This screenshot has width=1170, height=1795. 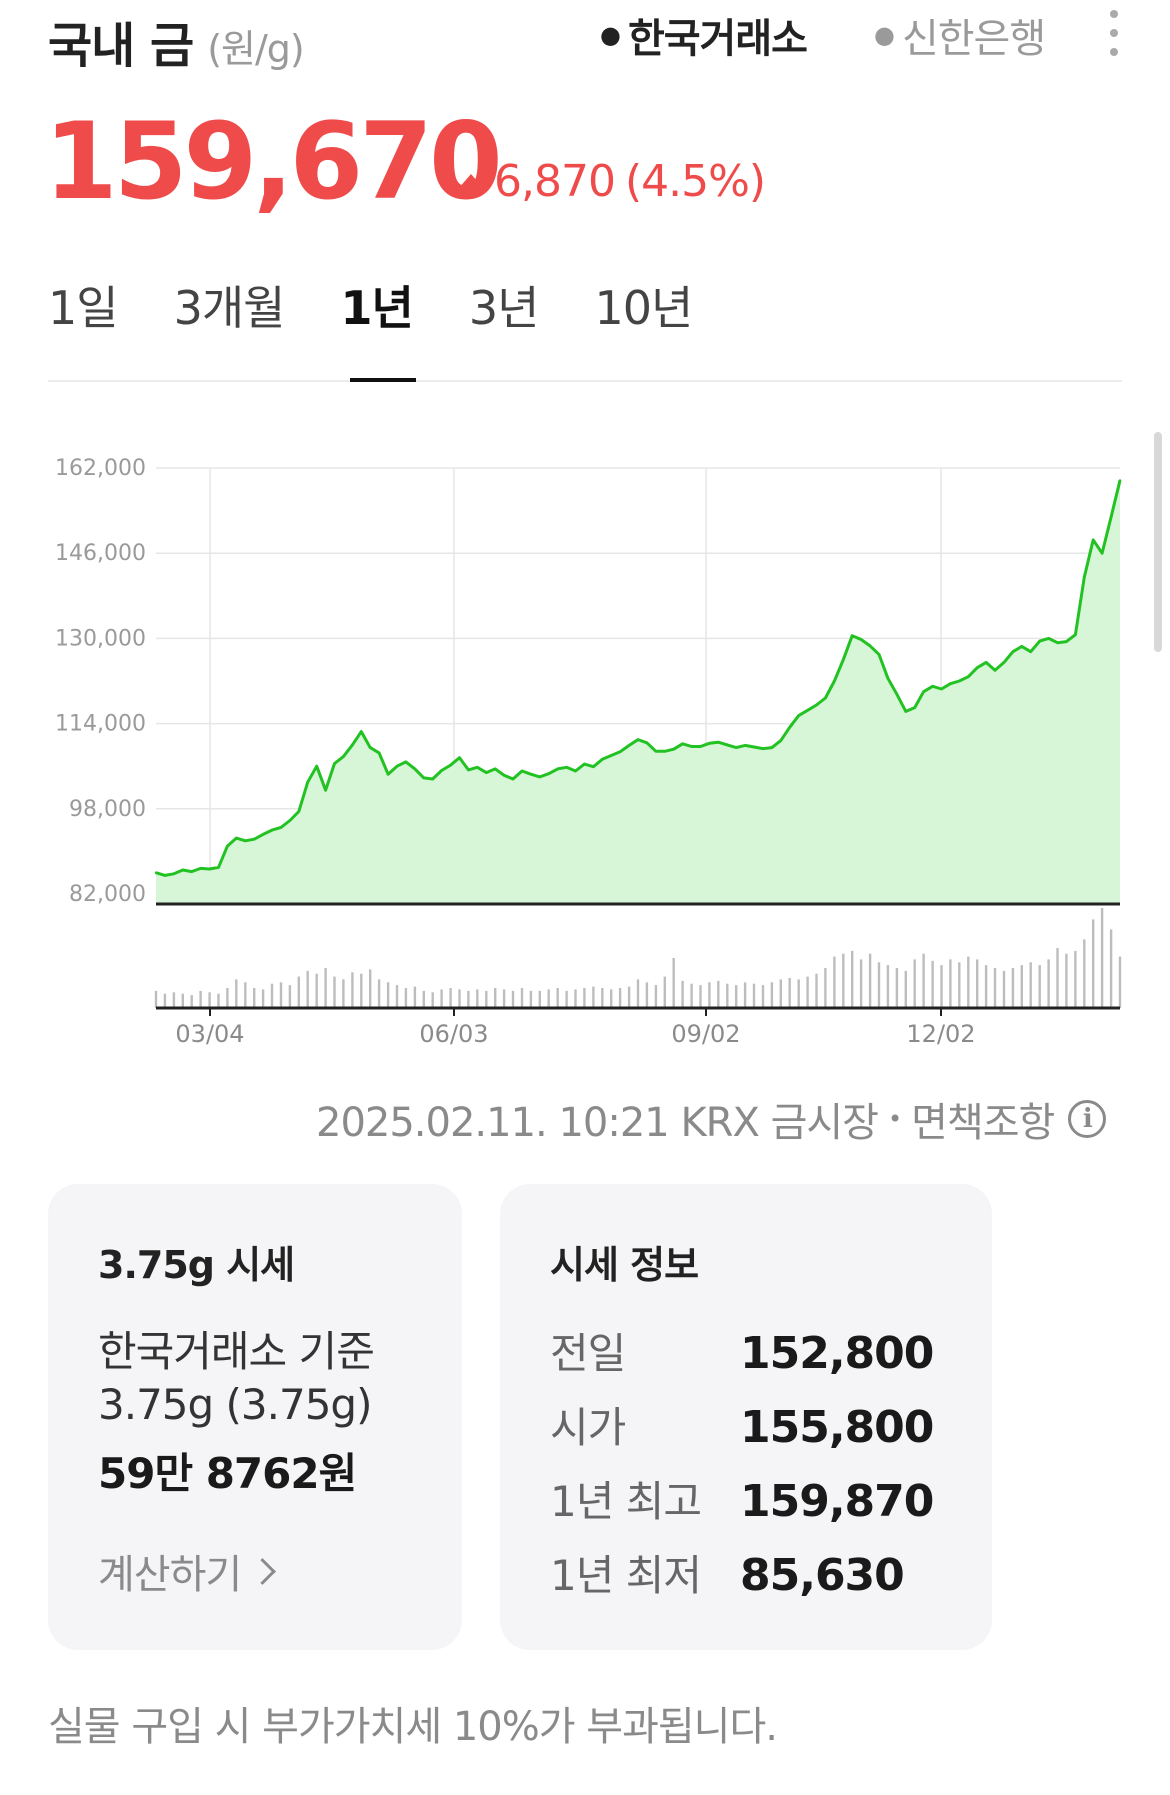 What do you see at coordinates (196, 1261) in the screenshot?
I see `card-title: 3.75g 시세` at bounding box center [196, 1261].